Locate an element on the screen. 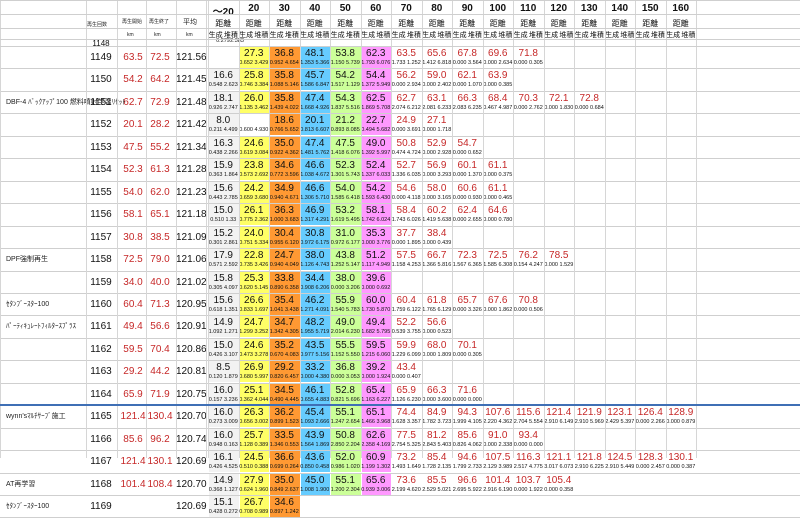  distance-value: 15.2 is located at coordinates (223, 233).